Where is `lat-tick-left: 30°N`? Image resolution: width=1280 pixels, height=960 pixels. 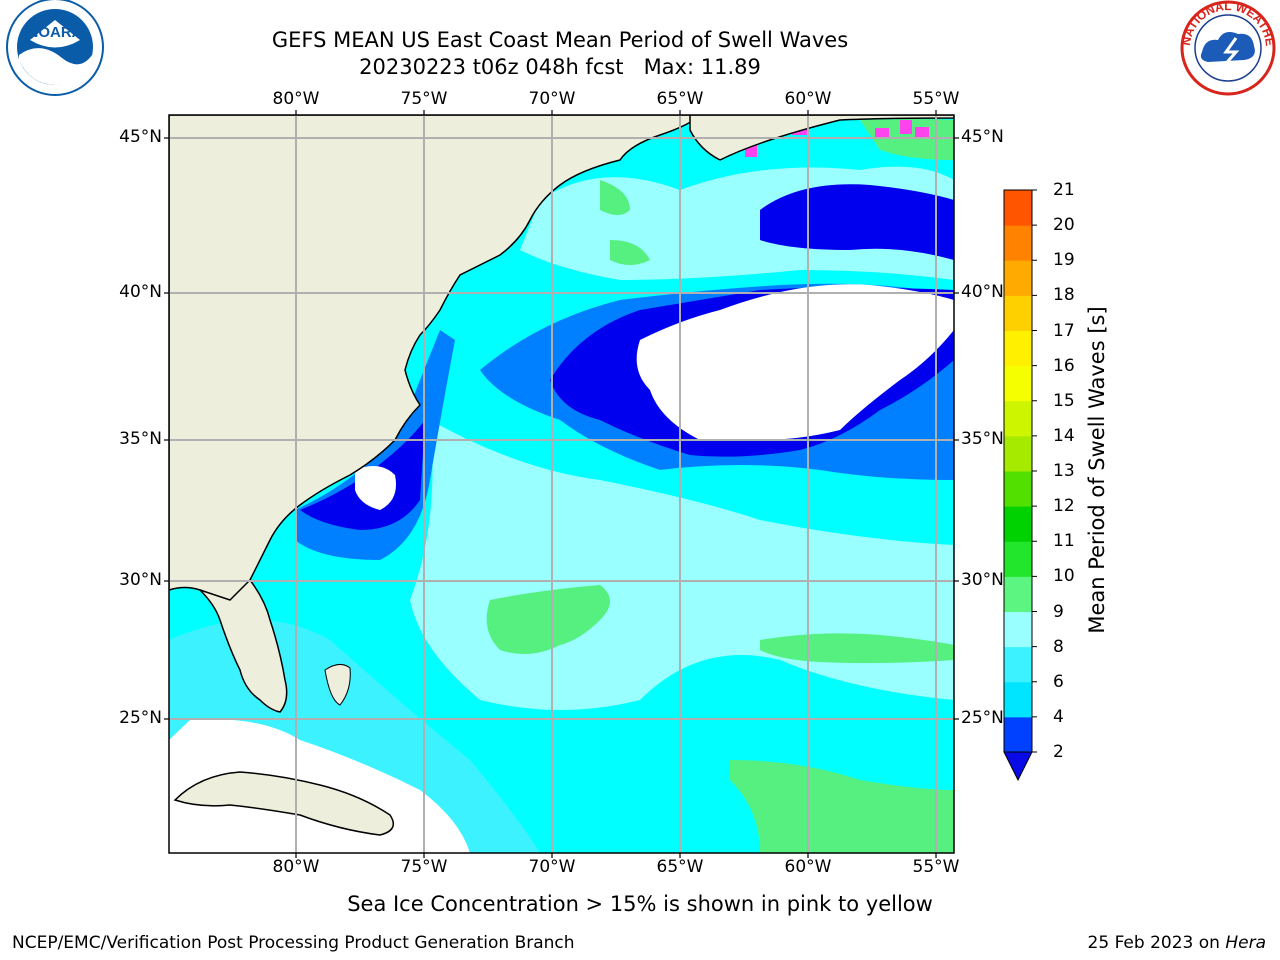 lat-tick-left: 30°N is located at coordinates (140, 580).